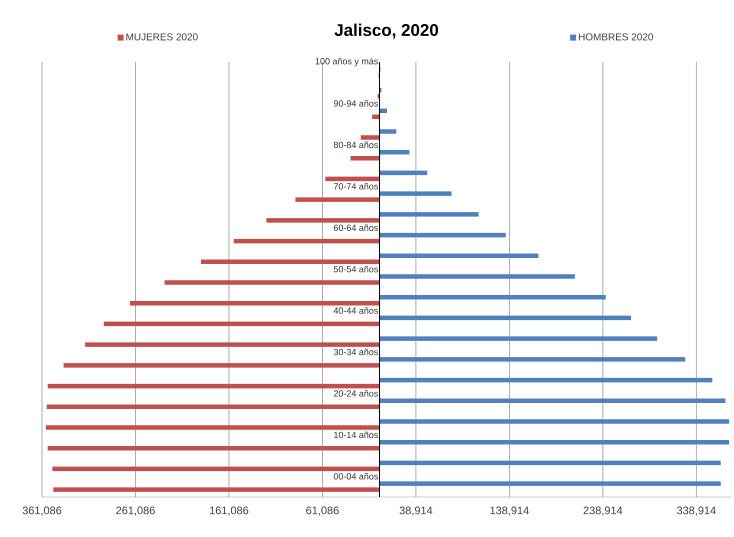 The height and width of the screenshot is (537, 734). What do you see at coordinates (356, 145) in the screenshot?
I see `y-tick-label: 80-84 años` at bounding box center [356, 145].